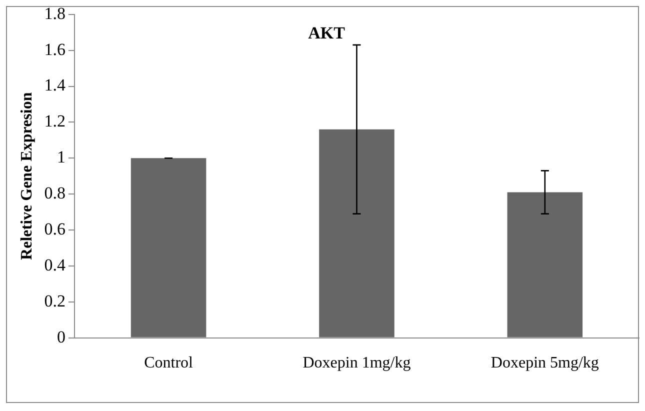 Image resolution: width=645 pixels, height=411 pixels. What do you see at coordinates (356, 363) in the screenshot?
I see `x-tick-label: Doxepin 1mg/kg` at bounding box center [356, 363].